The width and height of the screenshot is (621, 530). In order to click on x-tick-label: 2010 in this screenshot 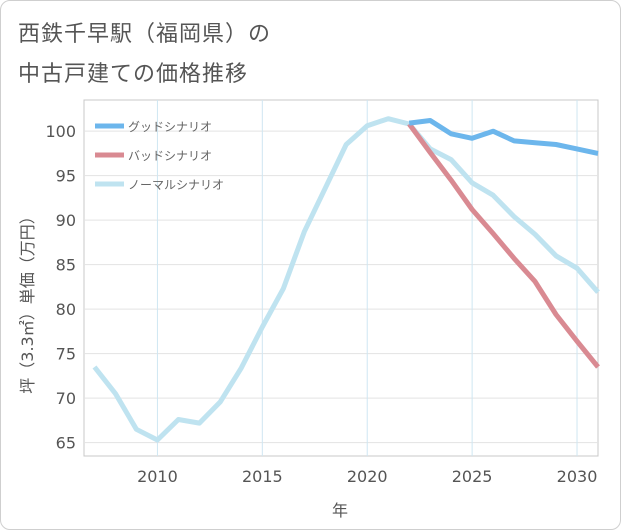, I will do `click(157, 476)`.